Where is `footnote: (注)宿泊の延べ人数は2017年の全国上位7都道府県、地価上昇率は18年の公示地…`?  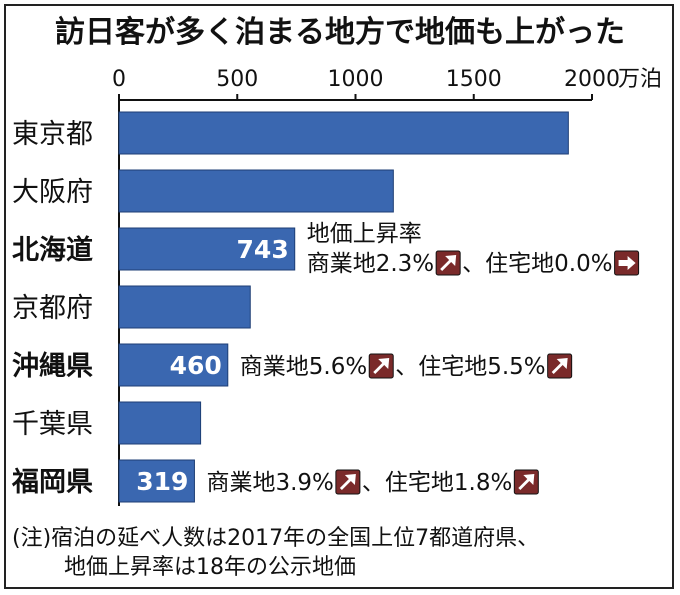
footnote: (注)宿泊の延べ人数は2017年の全国上位7都道府県、地価上昇率は18年の公示地… is located at coordinates (275, 553).